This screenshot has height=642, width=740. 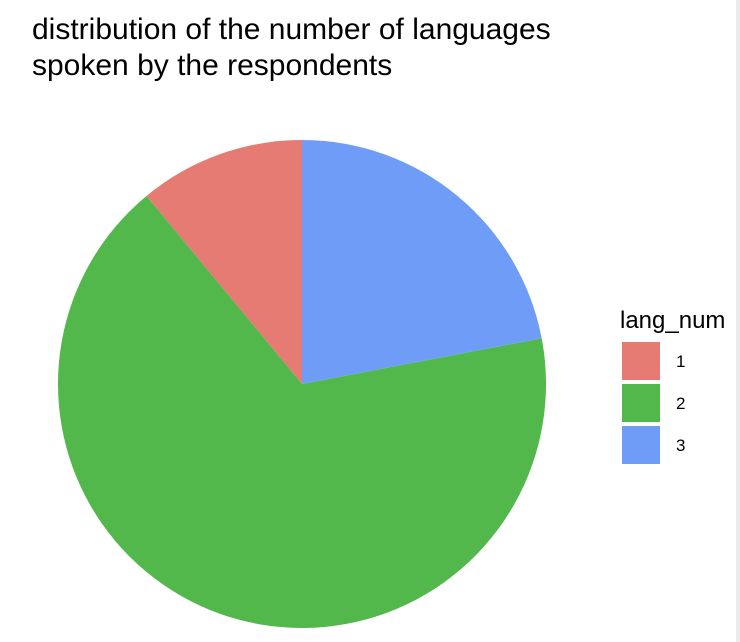 What do you see at coordinates (738, 321) in the screenshot?
I see `panel-edge` at bounding box center [738, 321].